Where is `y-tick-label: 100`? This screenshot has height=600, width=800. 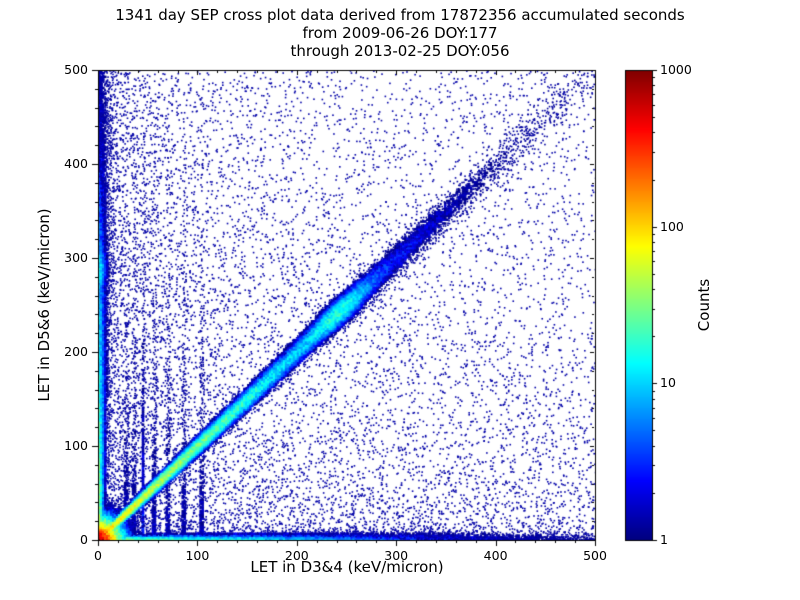 y-tick-label: 100 is located at coordinates (76, 445).